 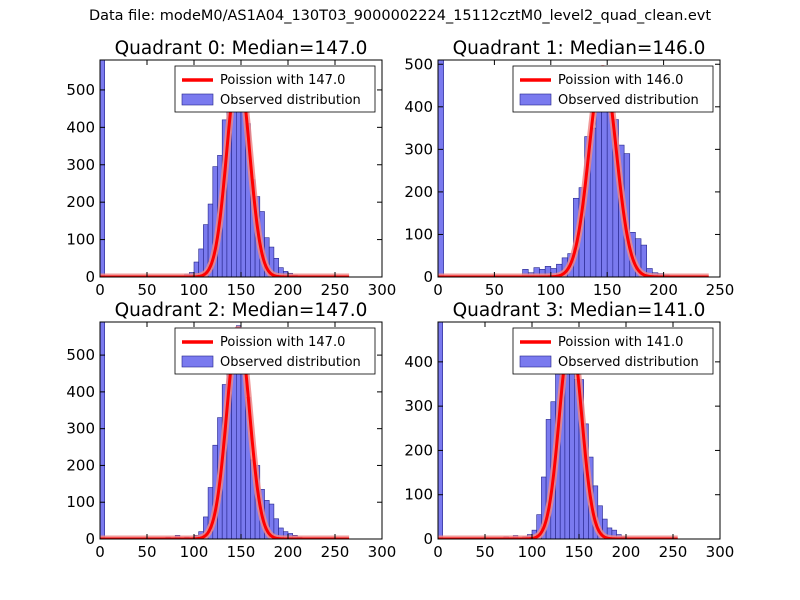 I want to click on legend-label-poisson: Poission with 141.0, so click(x=620, y=342).